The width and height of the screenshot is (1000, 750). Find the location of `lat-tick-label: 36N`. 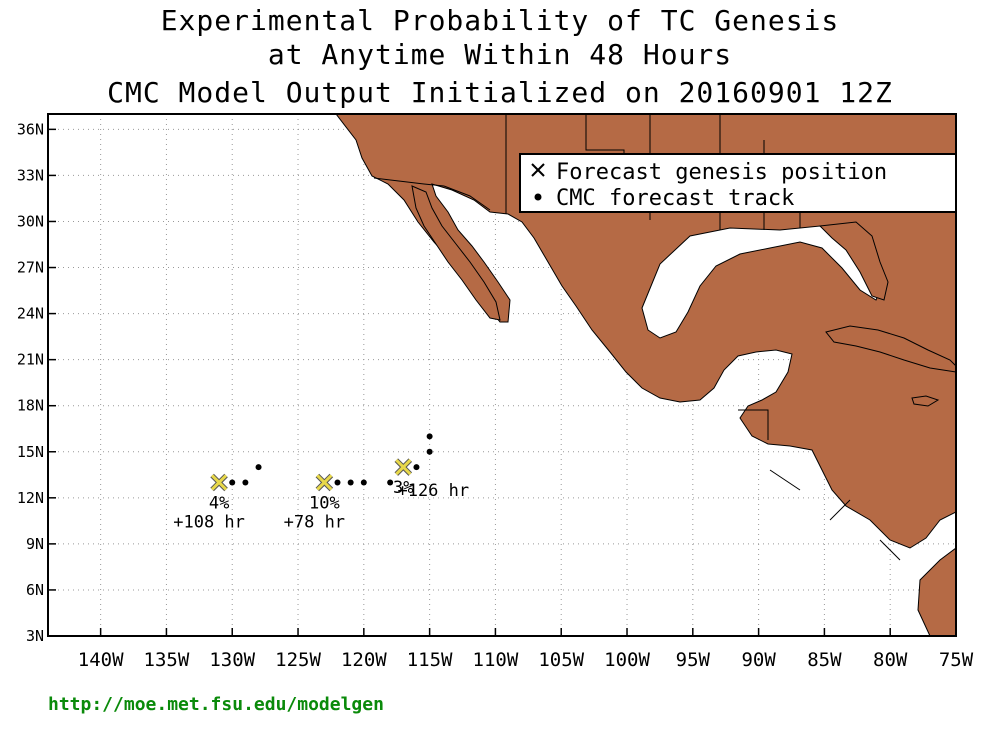

lat-tick-label: 36N is located at coordinates (30, 129).